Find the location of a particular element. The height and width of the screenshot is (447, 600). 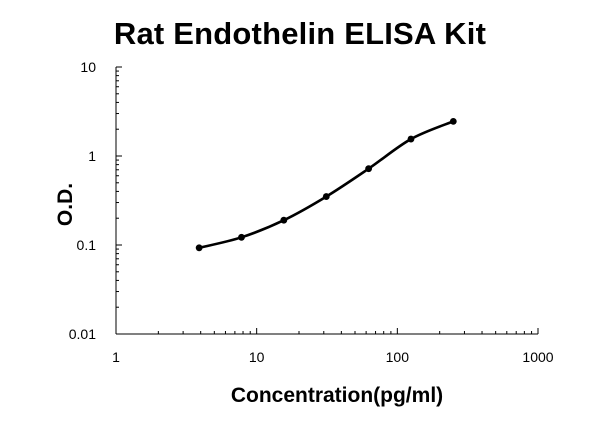

y-axis-title: O.D. is located at coordinates (65, 204).